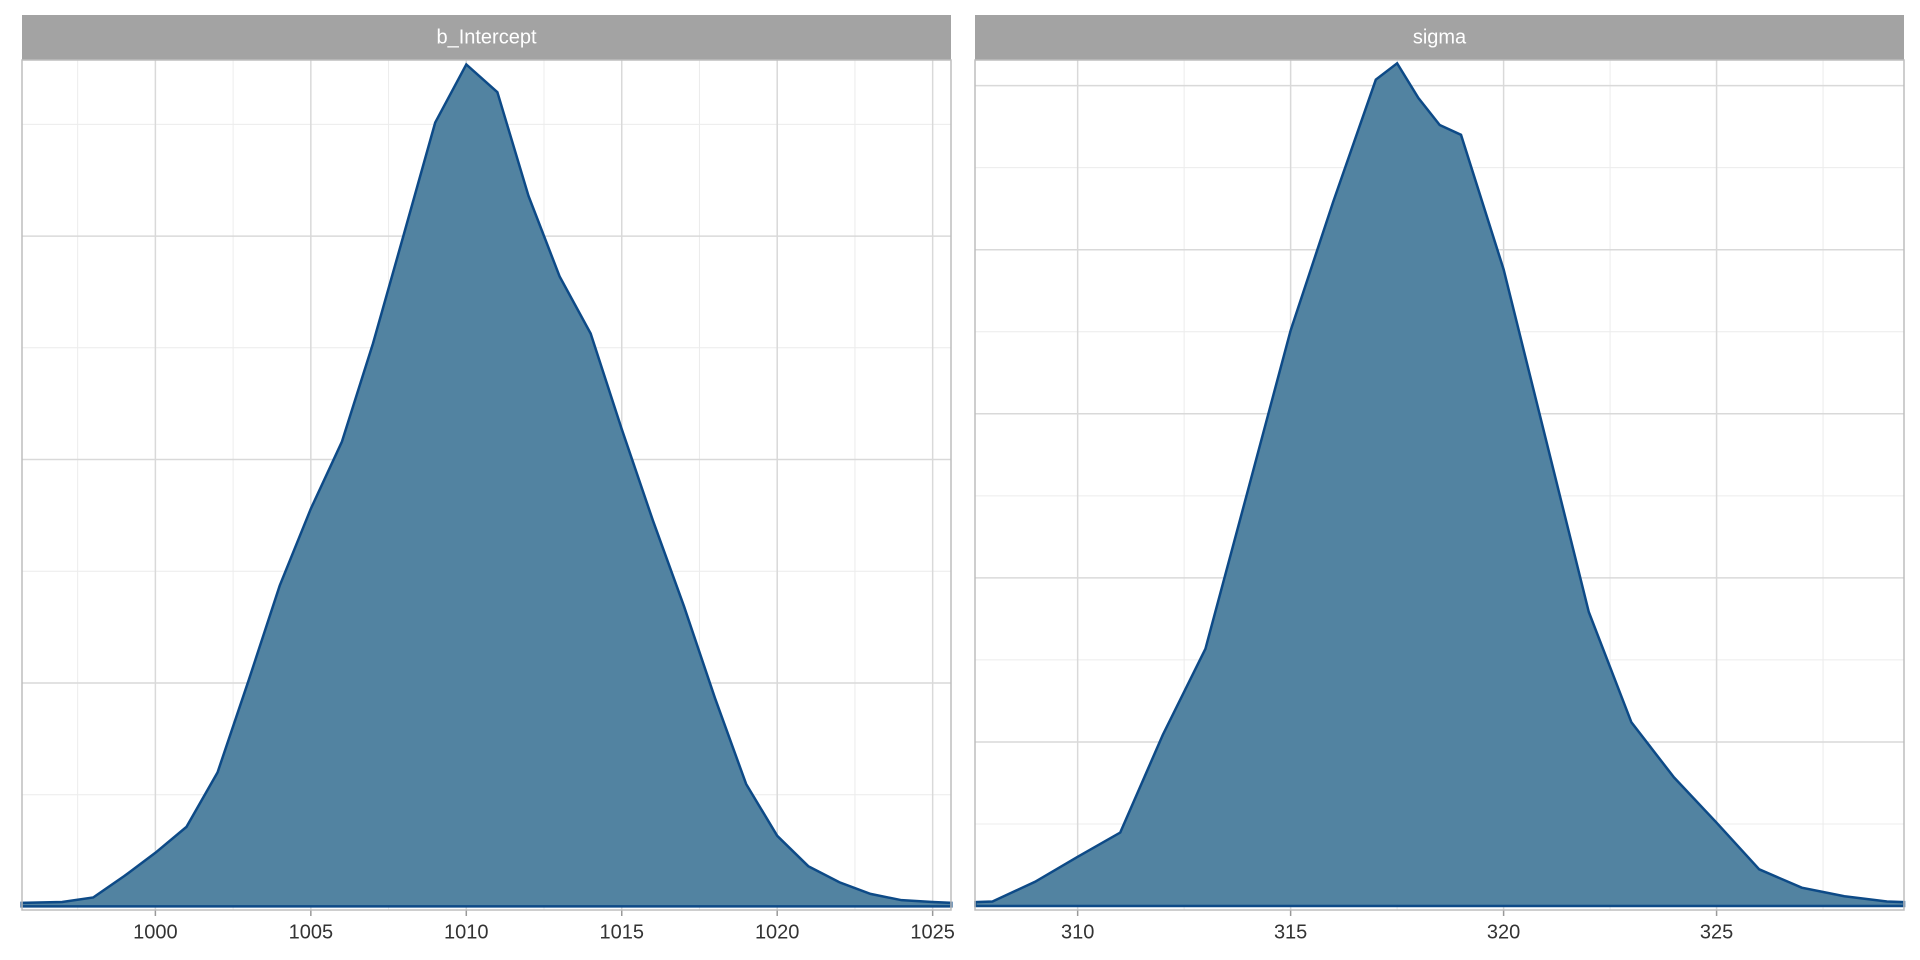  Describe the element at coordinates (1077, 932) in the screenshot. I see `x-tick-label: 310` at that location.